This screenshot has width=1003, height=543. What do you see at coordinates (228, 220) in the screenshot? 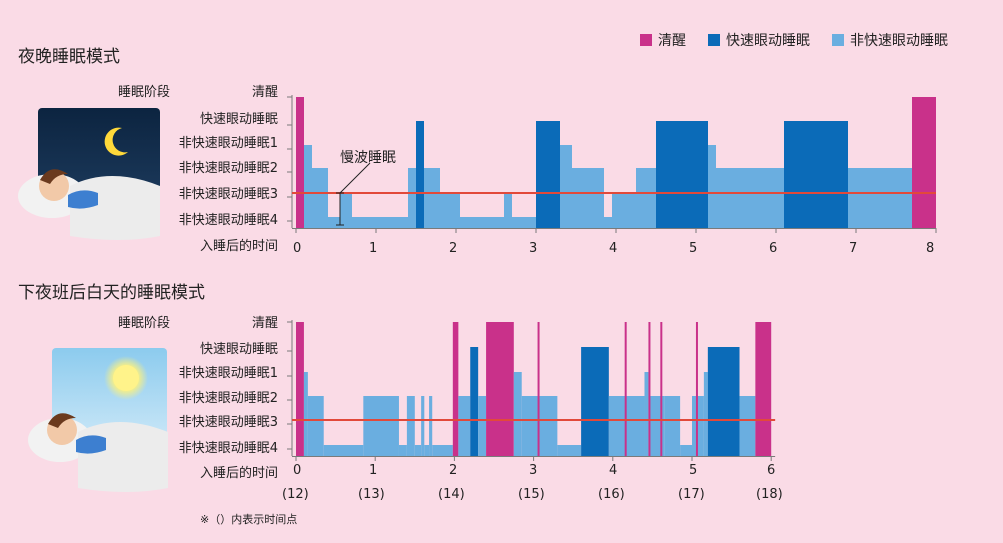
I see `night-stage-5: 非快速眼动睡眠4` at bounding box center [228, 220].